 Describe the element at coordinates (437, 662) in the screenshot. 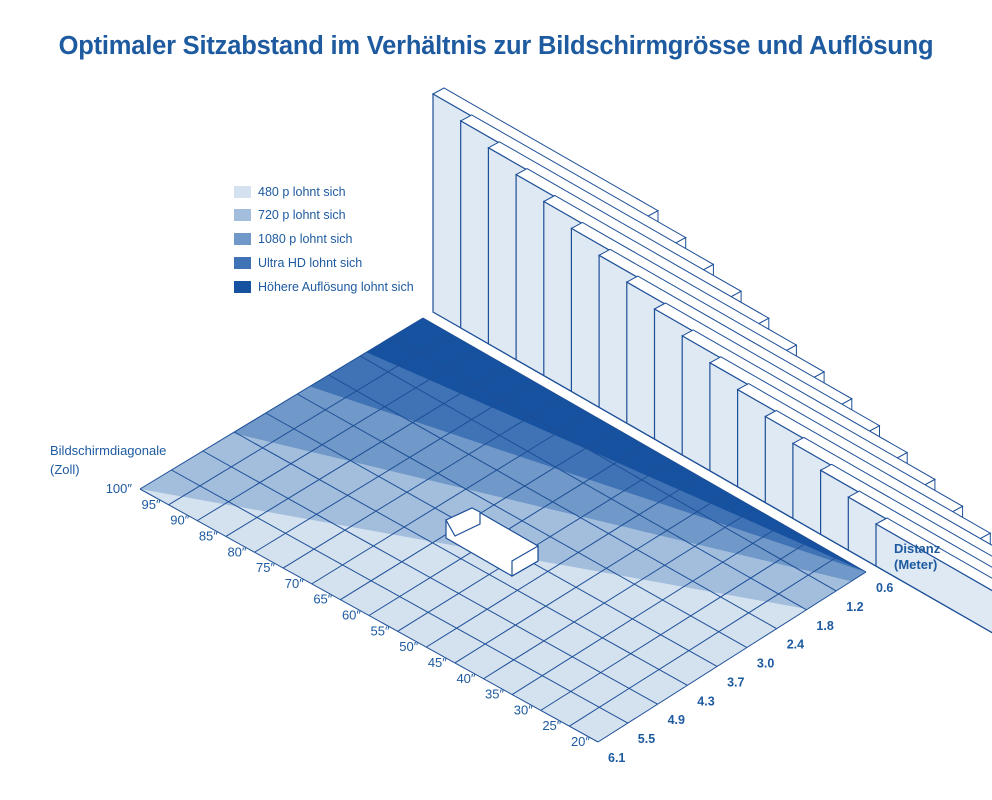

I see `size-tick-label: 45″` at that location.